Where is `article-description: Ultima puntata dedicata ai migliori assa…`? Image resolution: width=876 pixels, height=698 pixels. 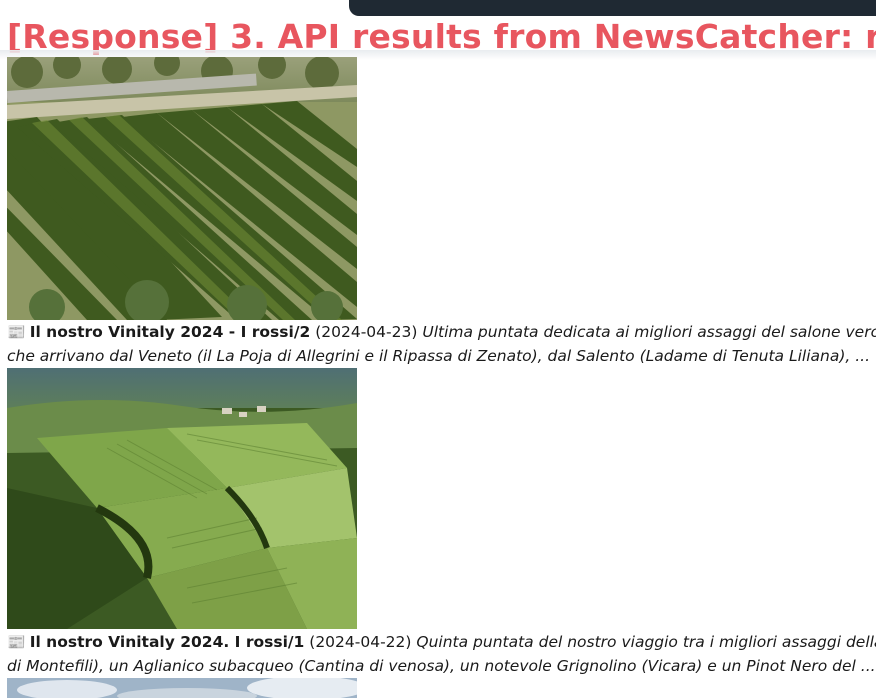 article-description: Ultima puntata dedicata ai migliori assa… is located at coordinates (649, 332).